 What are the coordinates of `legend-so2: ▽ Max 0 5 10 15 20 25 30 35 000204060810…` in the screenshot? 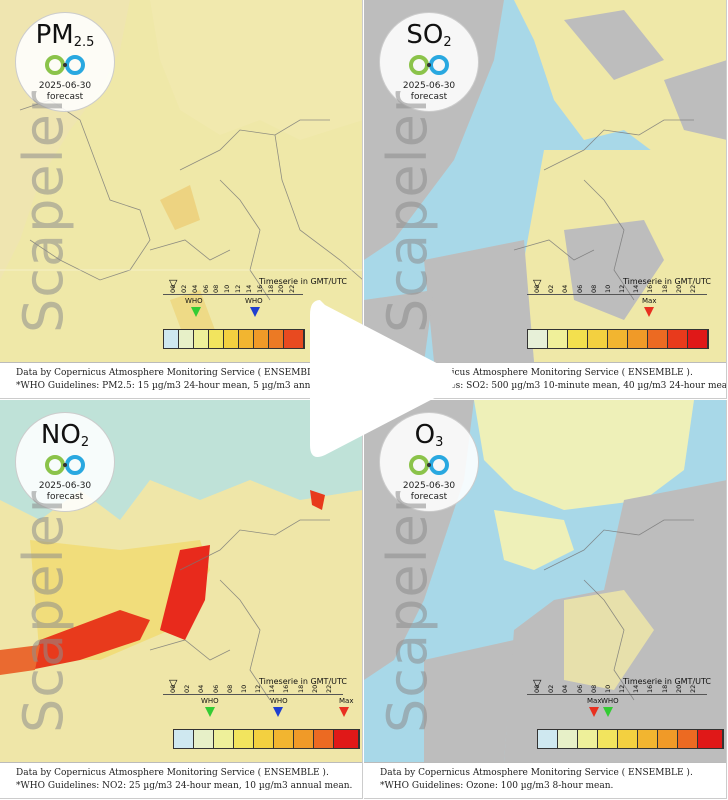 It's located at (624, 323).